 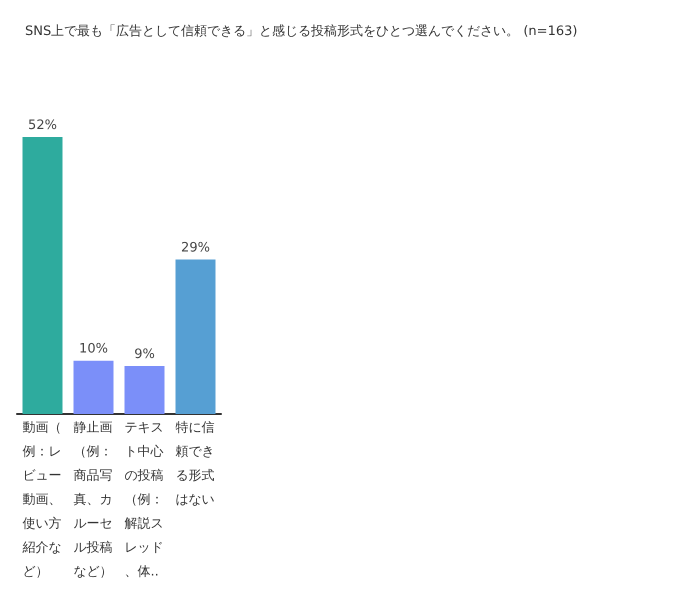 What do you see at coordinates (195, 248) in the screenshot?
I see `data-label: 29%` at bounding box center [195, 248].